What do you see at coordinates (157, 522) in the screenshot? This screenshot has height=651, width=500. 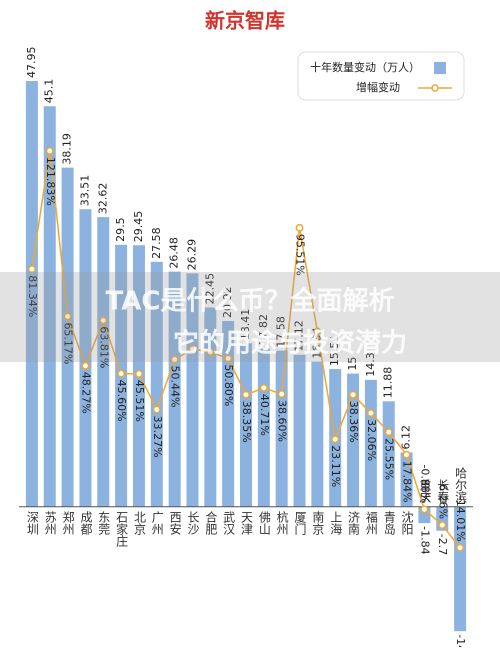 I see `category-label: 广州` at bounding box center [157, 522].